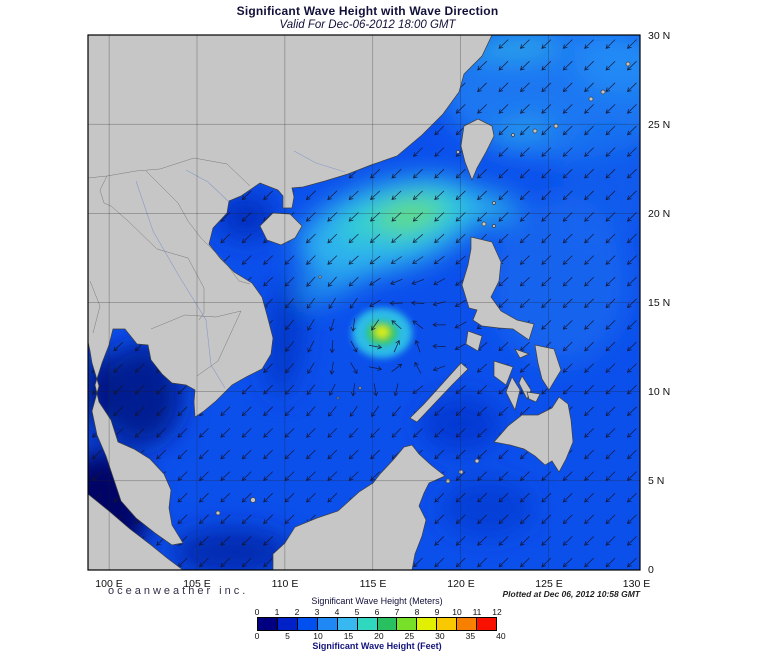  Describe the element at coordinates (297, 612) in the screenshot. I see `meters-tick-label: 2` at that location.